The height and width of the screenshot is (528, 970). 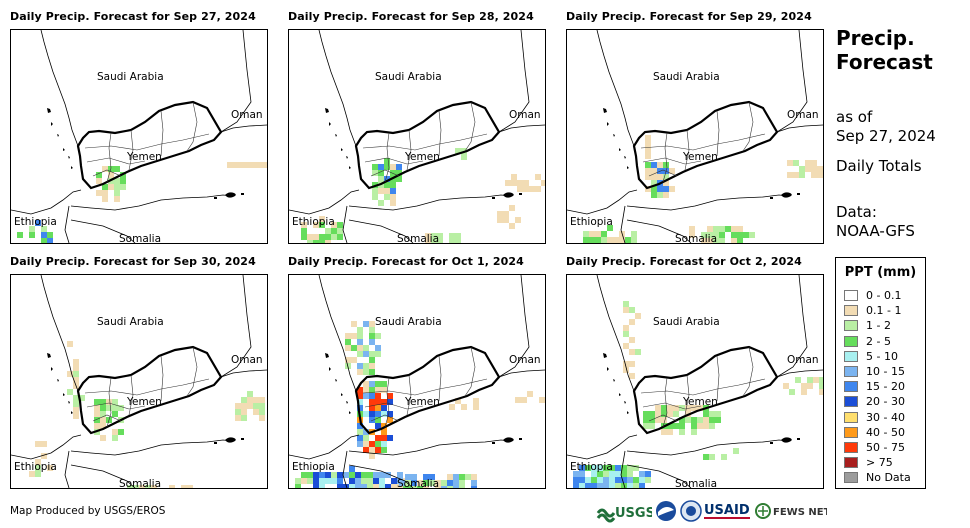 I want to click on noaa-logo, so click(x=666, y=511).